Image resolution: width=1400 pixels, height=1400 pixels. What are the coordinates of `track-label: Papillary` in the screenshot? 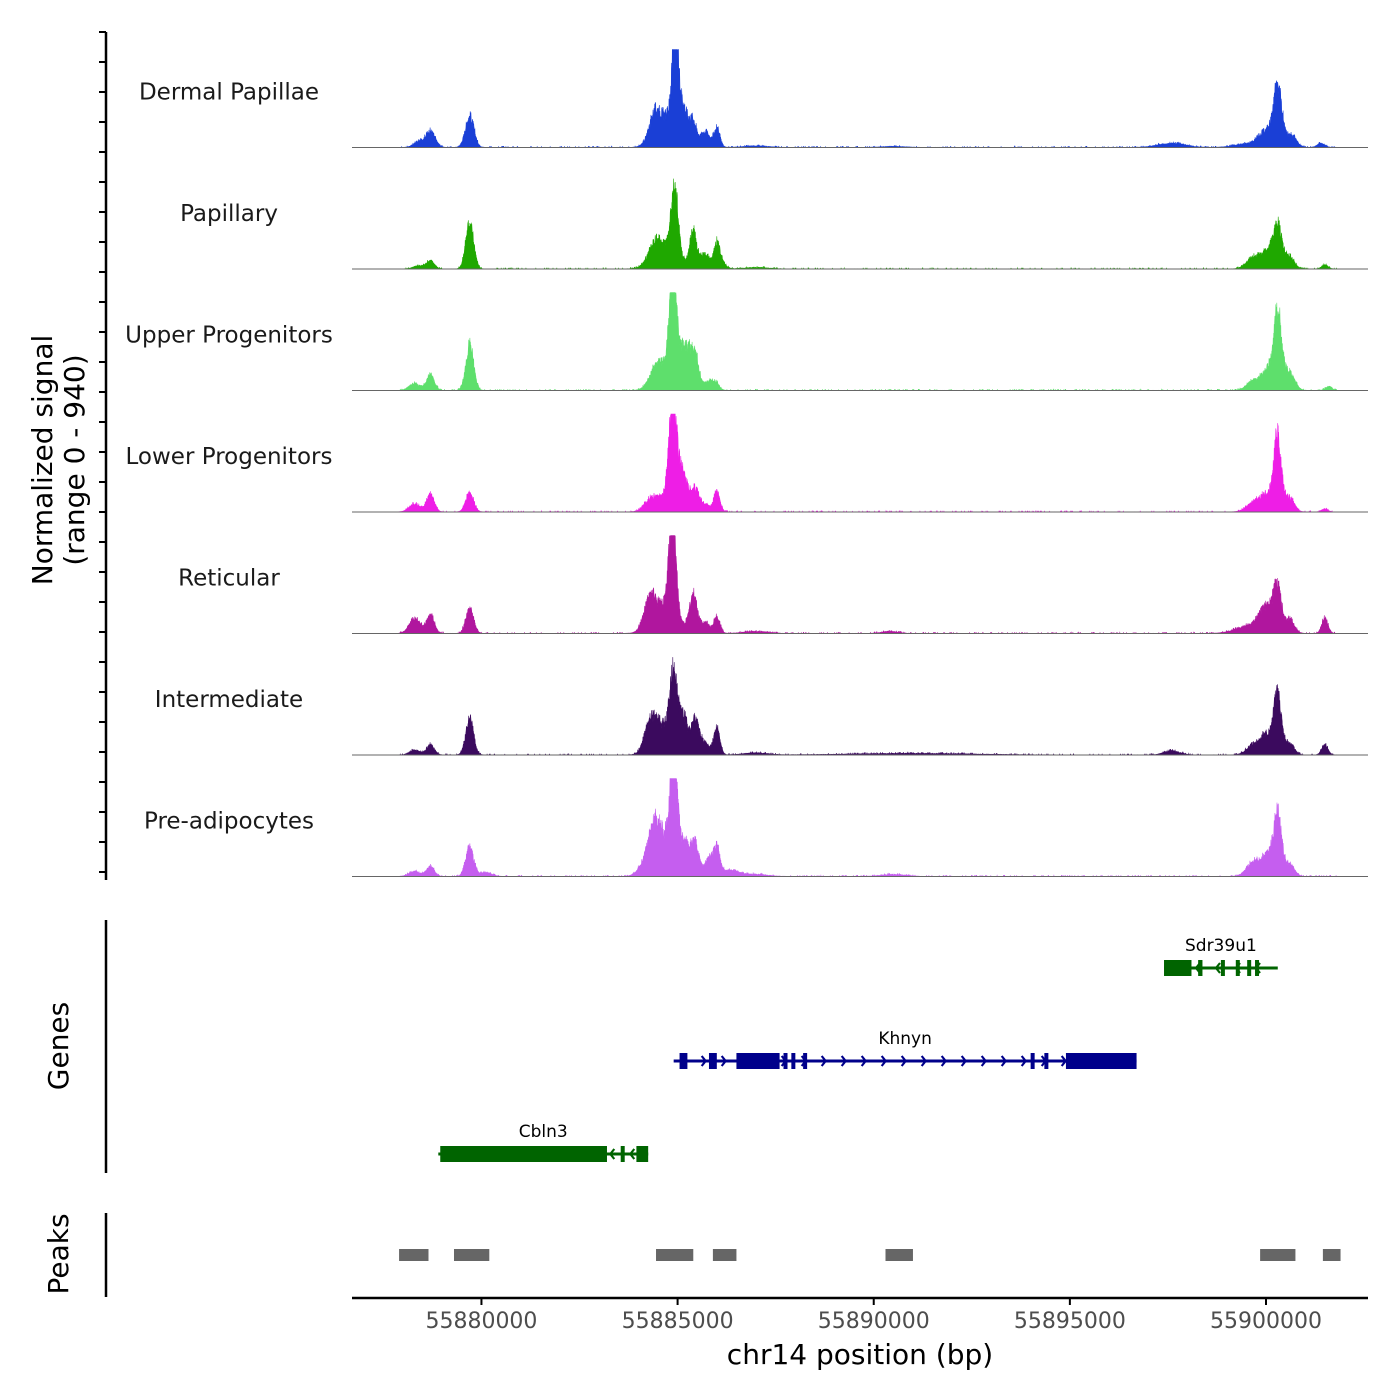 It's located at (229, 214).